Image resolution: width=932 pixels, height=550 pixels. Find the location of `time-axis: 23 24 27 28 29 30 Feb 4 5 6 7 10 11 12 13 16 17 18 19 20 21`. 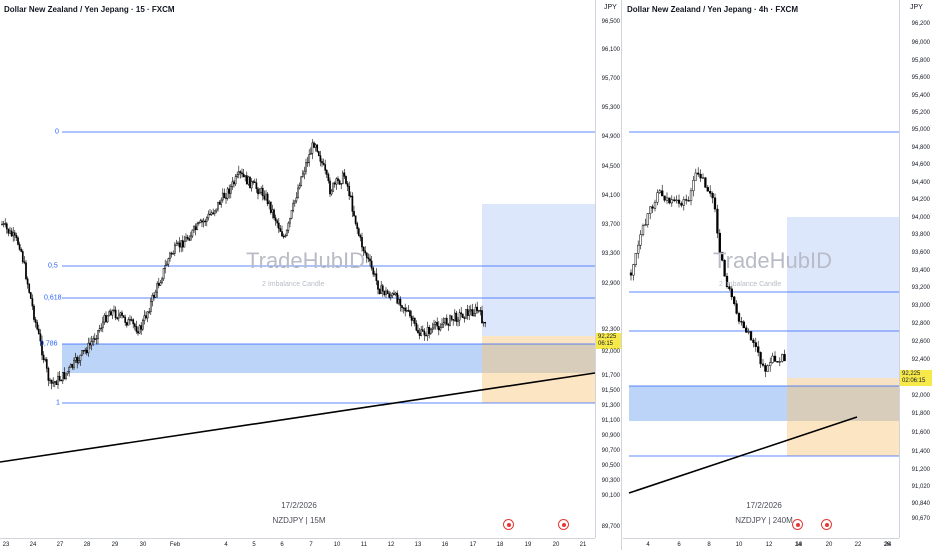

time-axis: 23 24 27 28 29 30 Feb 4 5 6 7 10 11 12 13 16 17 18 19 20 21 is located at coordinates (297, 544).